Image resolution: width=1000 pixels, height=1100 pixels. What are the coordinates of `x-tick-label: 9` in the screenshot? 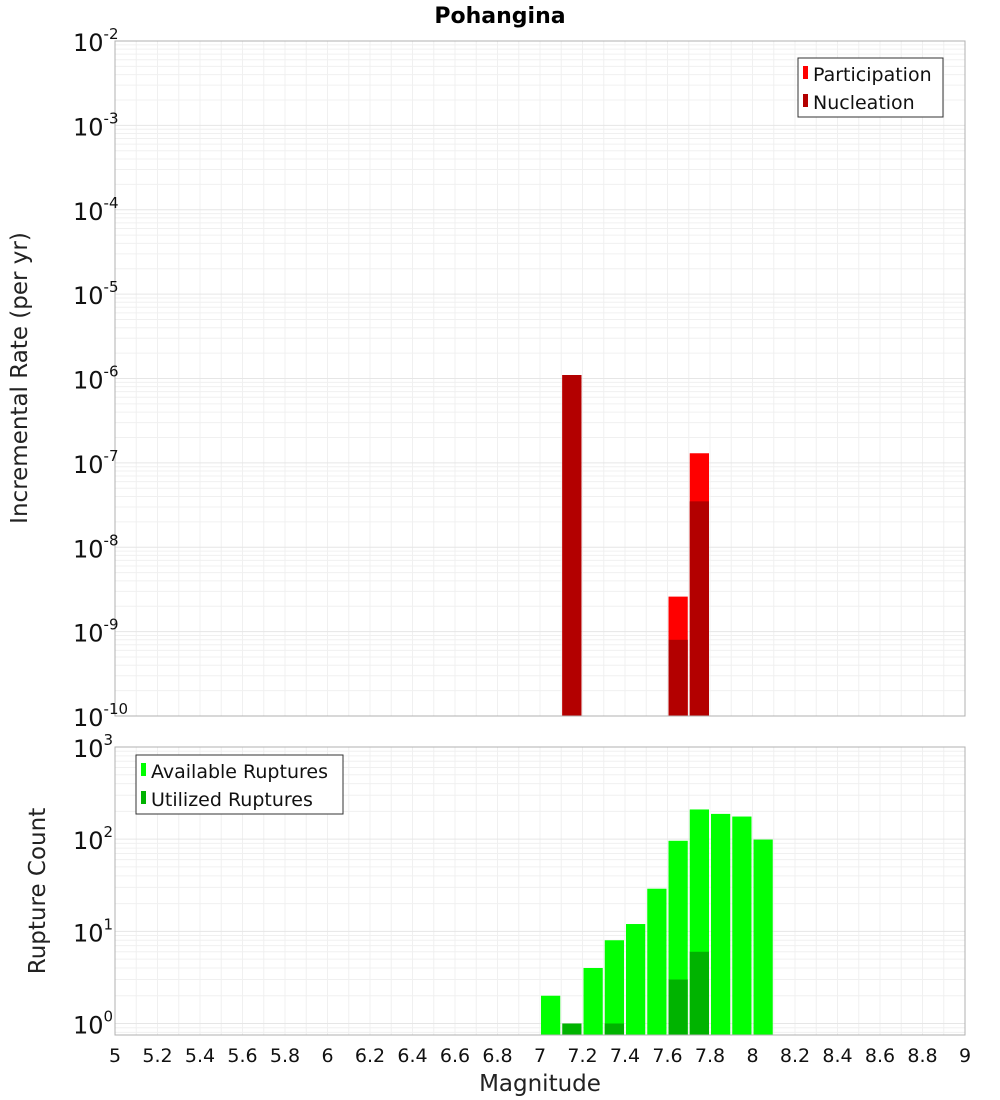 It's located at (965, 1056).